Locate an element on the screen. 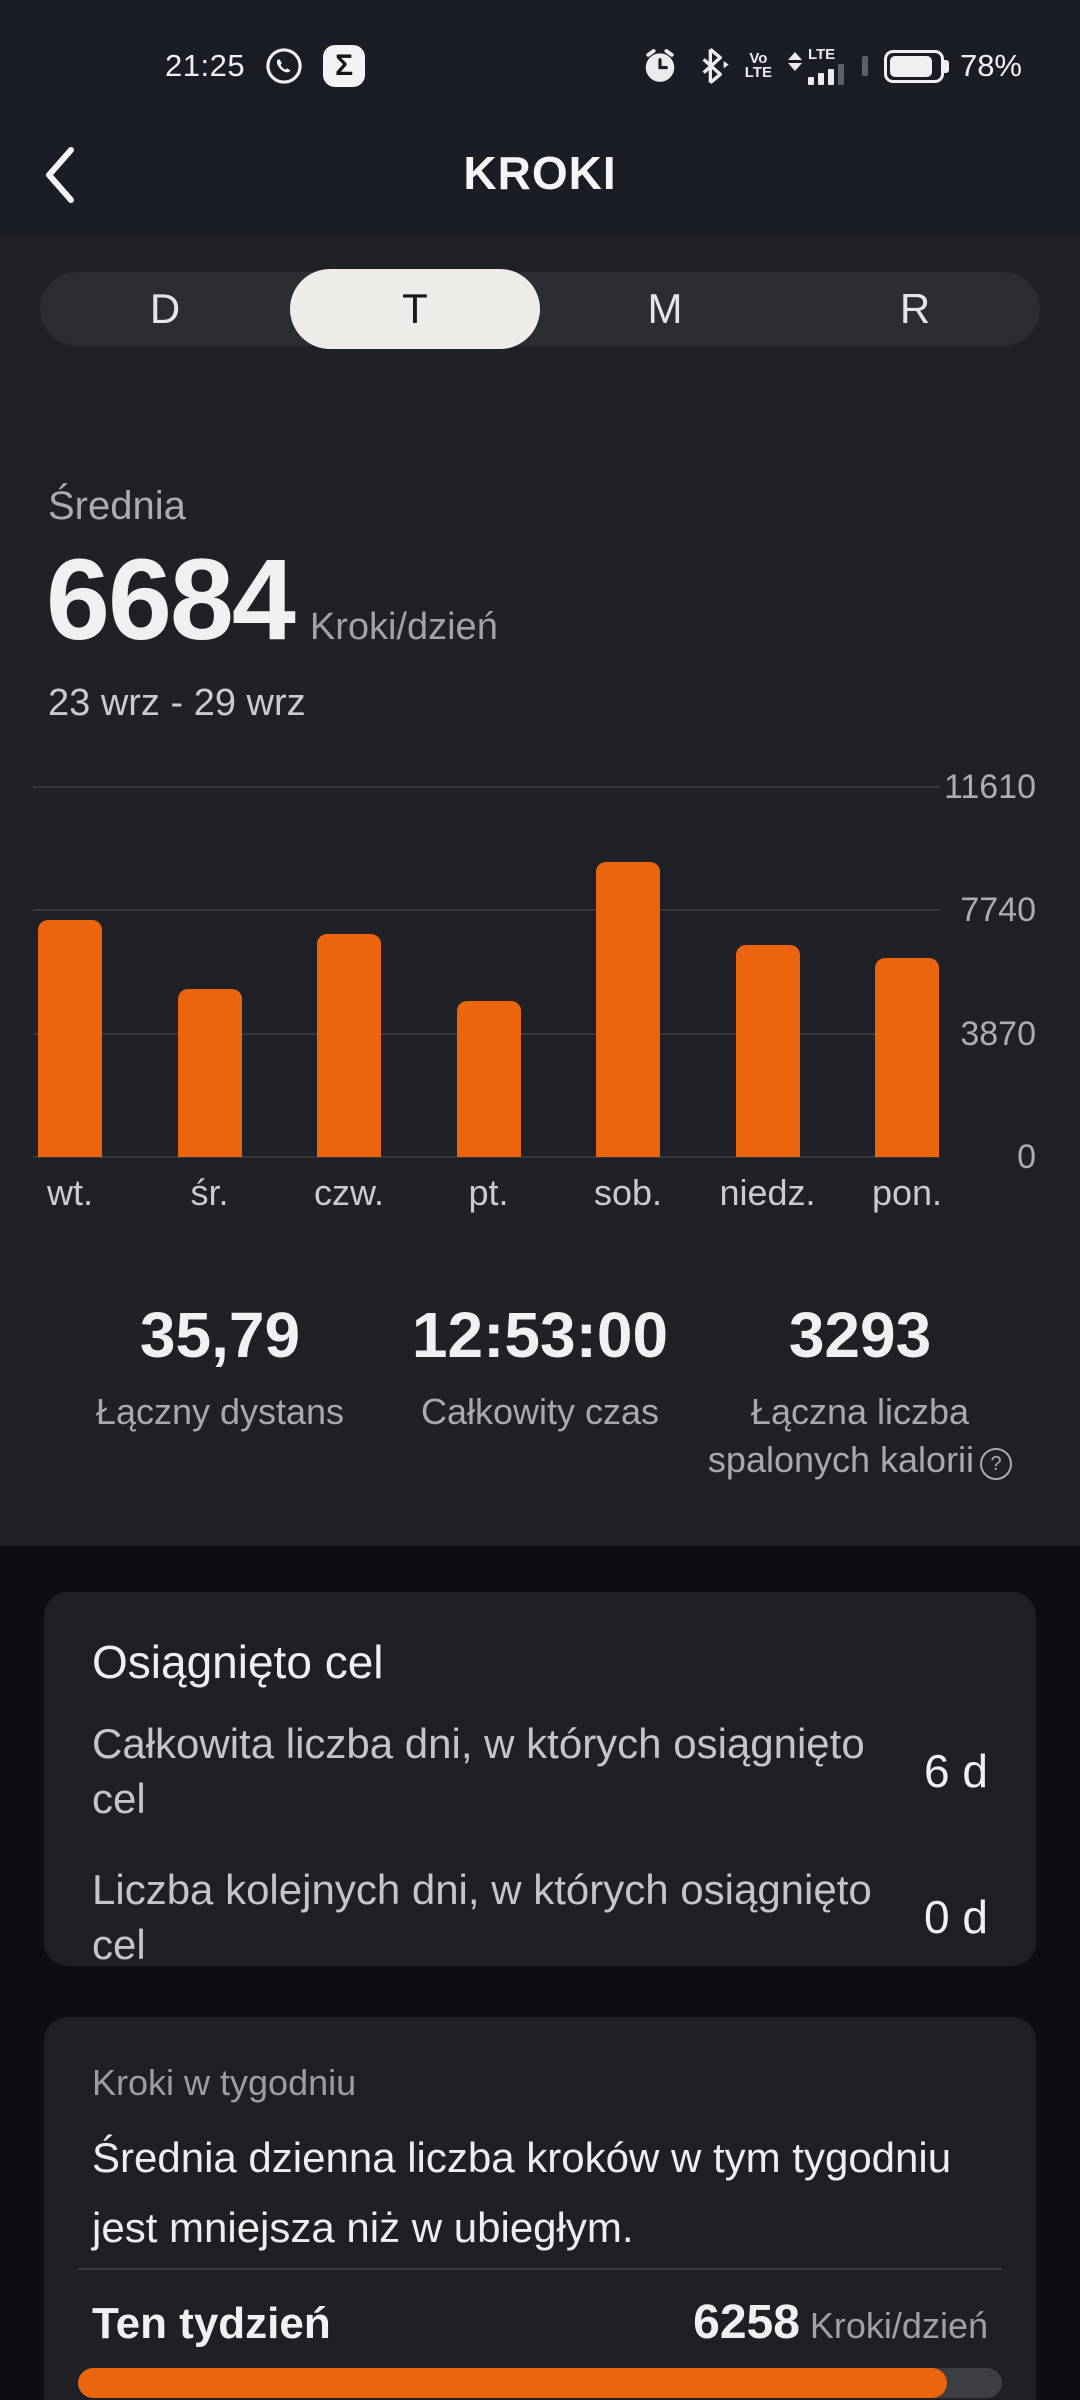  this-week-value: 6258 is located at coordinates (746, 2322).